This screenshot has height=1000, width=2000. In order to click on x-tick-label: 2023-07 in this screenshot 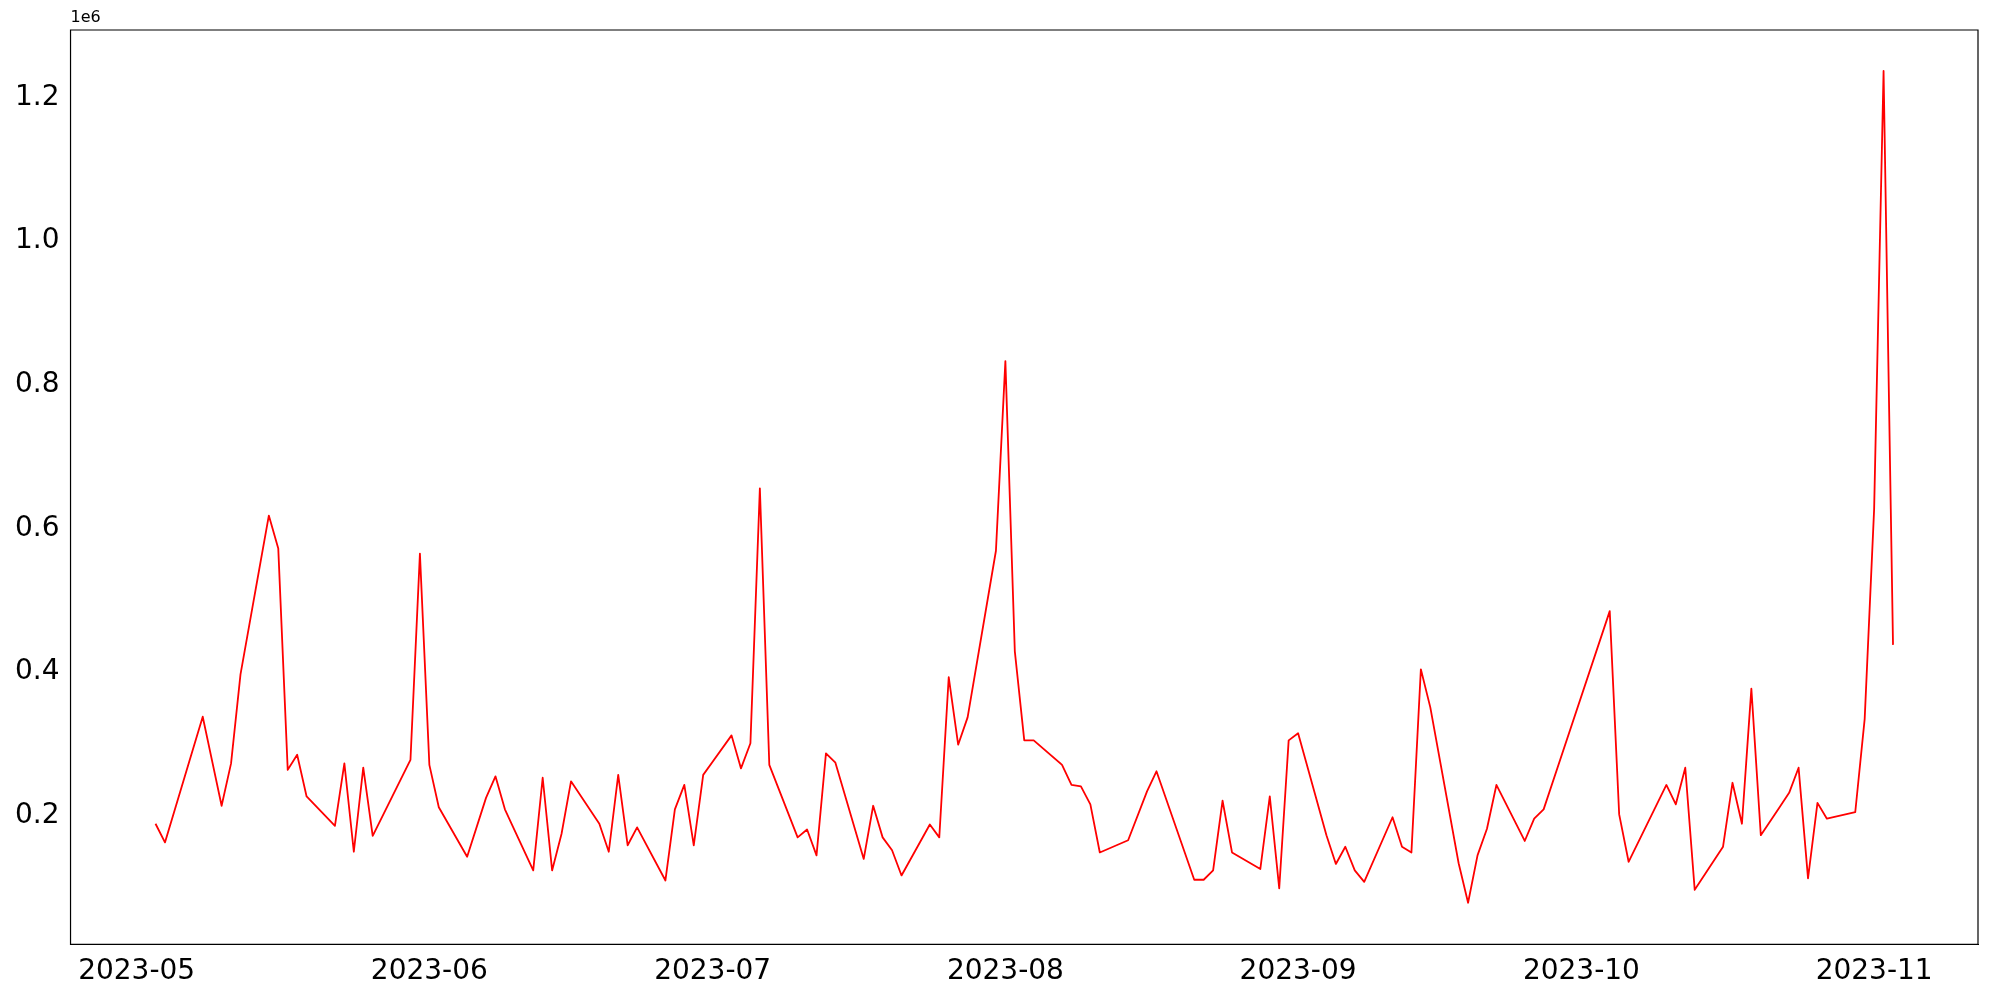, I will do `click(713, 970)`.